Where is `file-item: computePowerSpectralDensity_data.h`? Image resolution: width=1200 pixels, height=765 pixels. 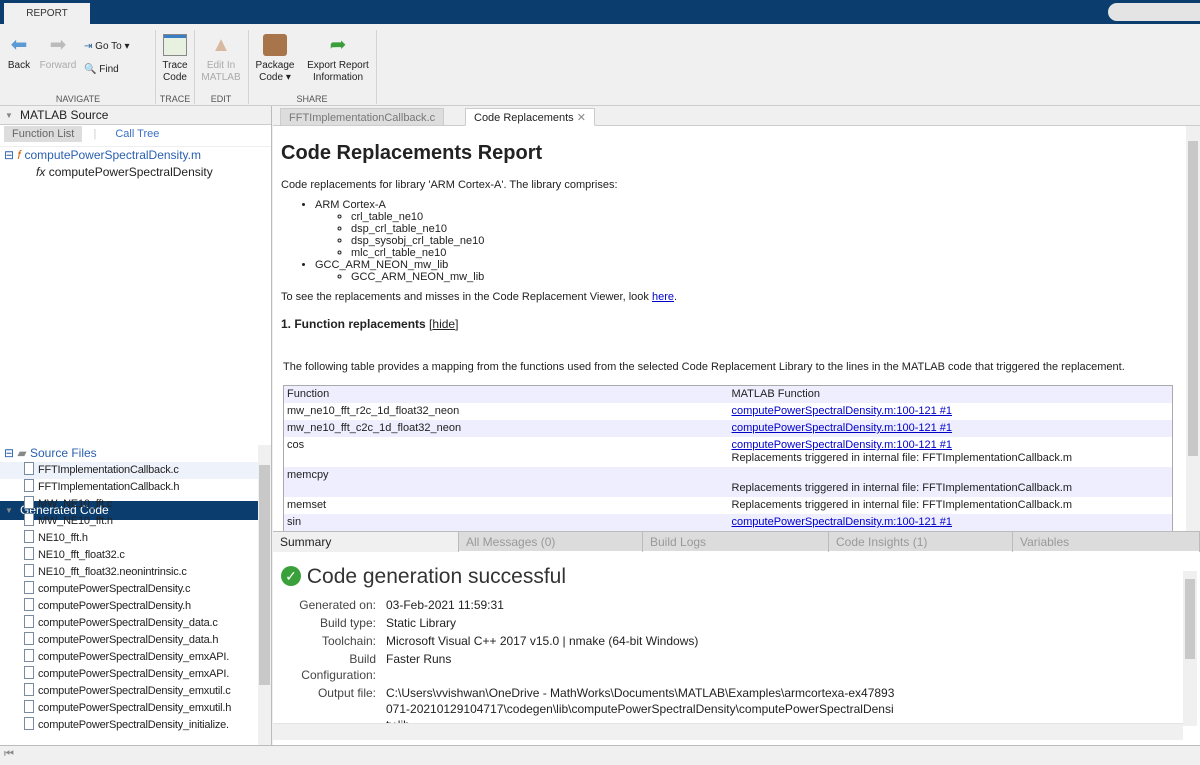
file-item: computePowerSpectralDensity_data.h is located at coordinates (129, 640).